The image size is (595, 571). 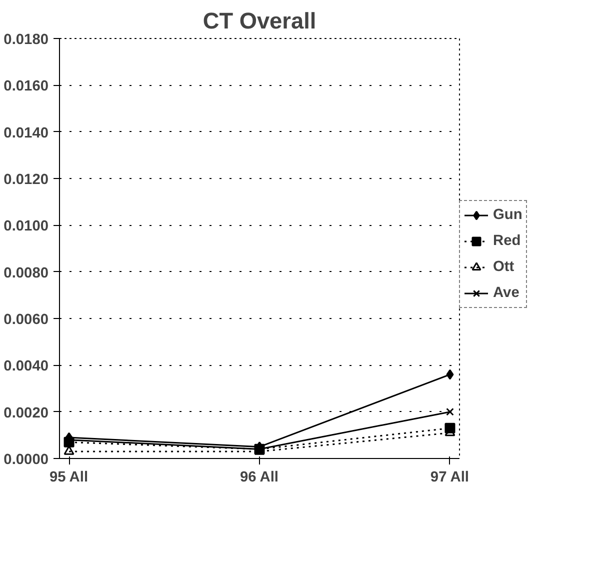 I want to click on legend-label: Gun, so click(x=507, y=215).